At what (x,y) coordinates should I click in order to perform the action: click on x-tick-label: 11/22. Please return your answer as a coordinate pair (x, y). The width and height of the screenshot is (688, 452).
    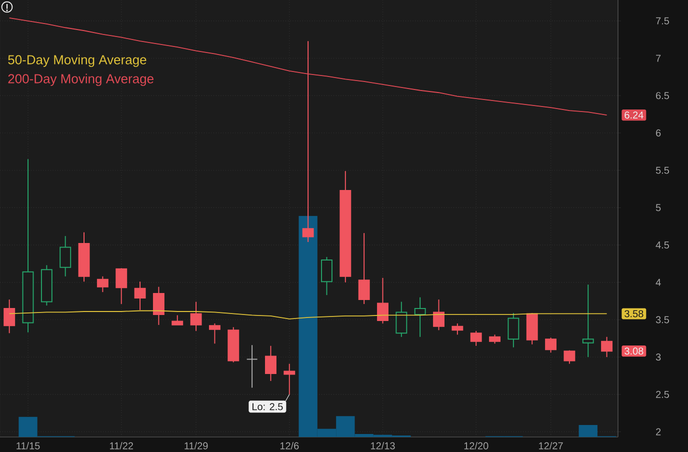
    Looking at the image, I should click on (122, 446).